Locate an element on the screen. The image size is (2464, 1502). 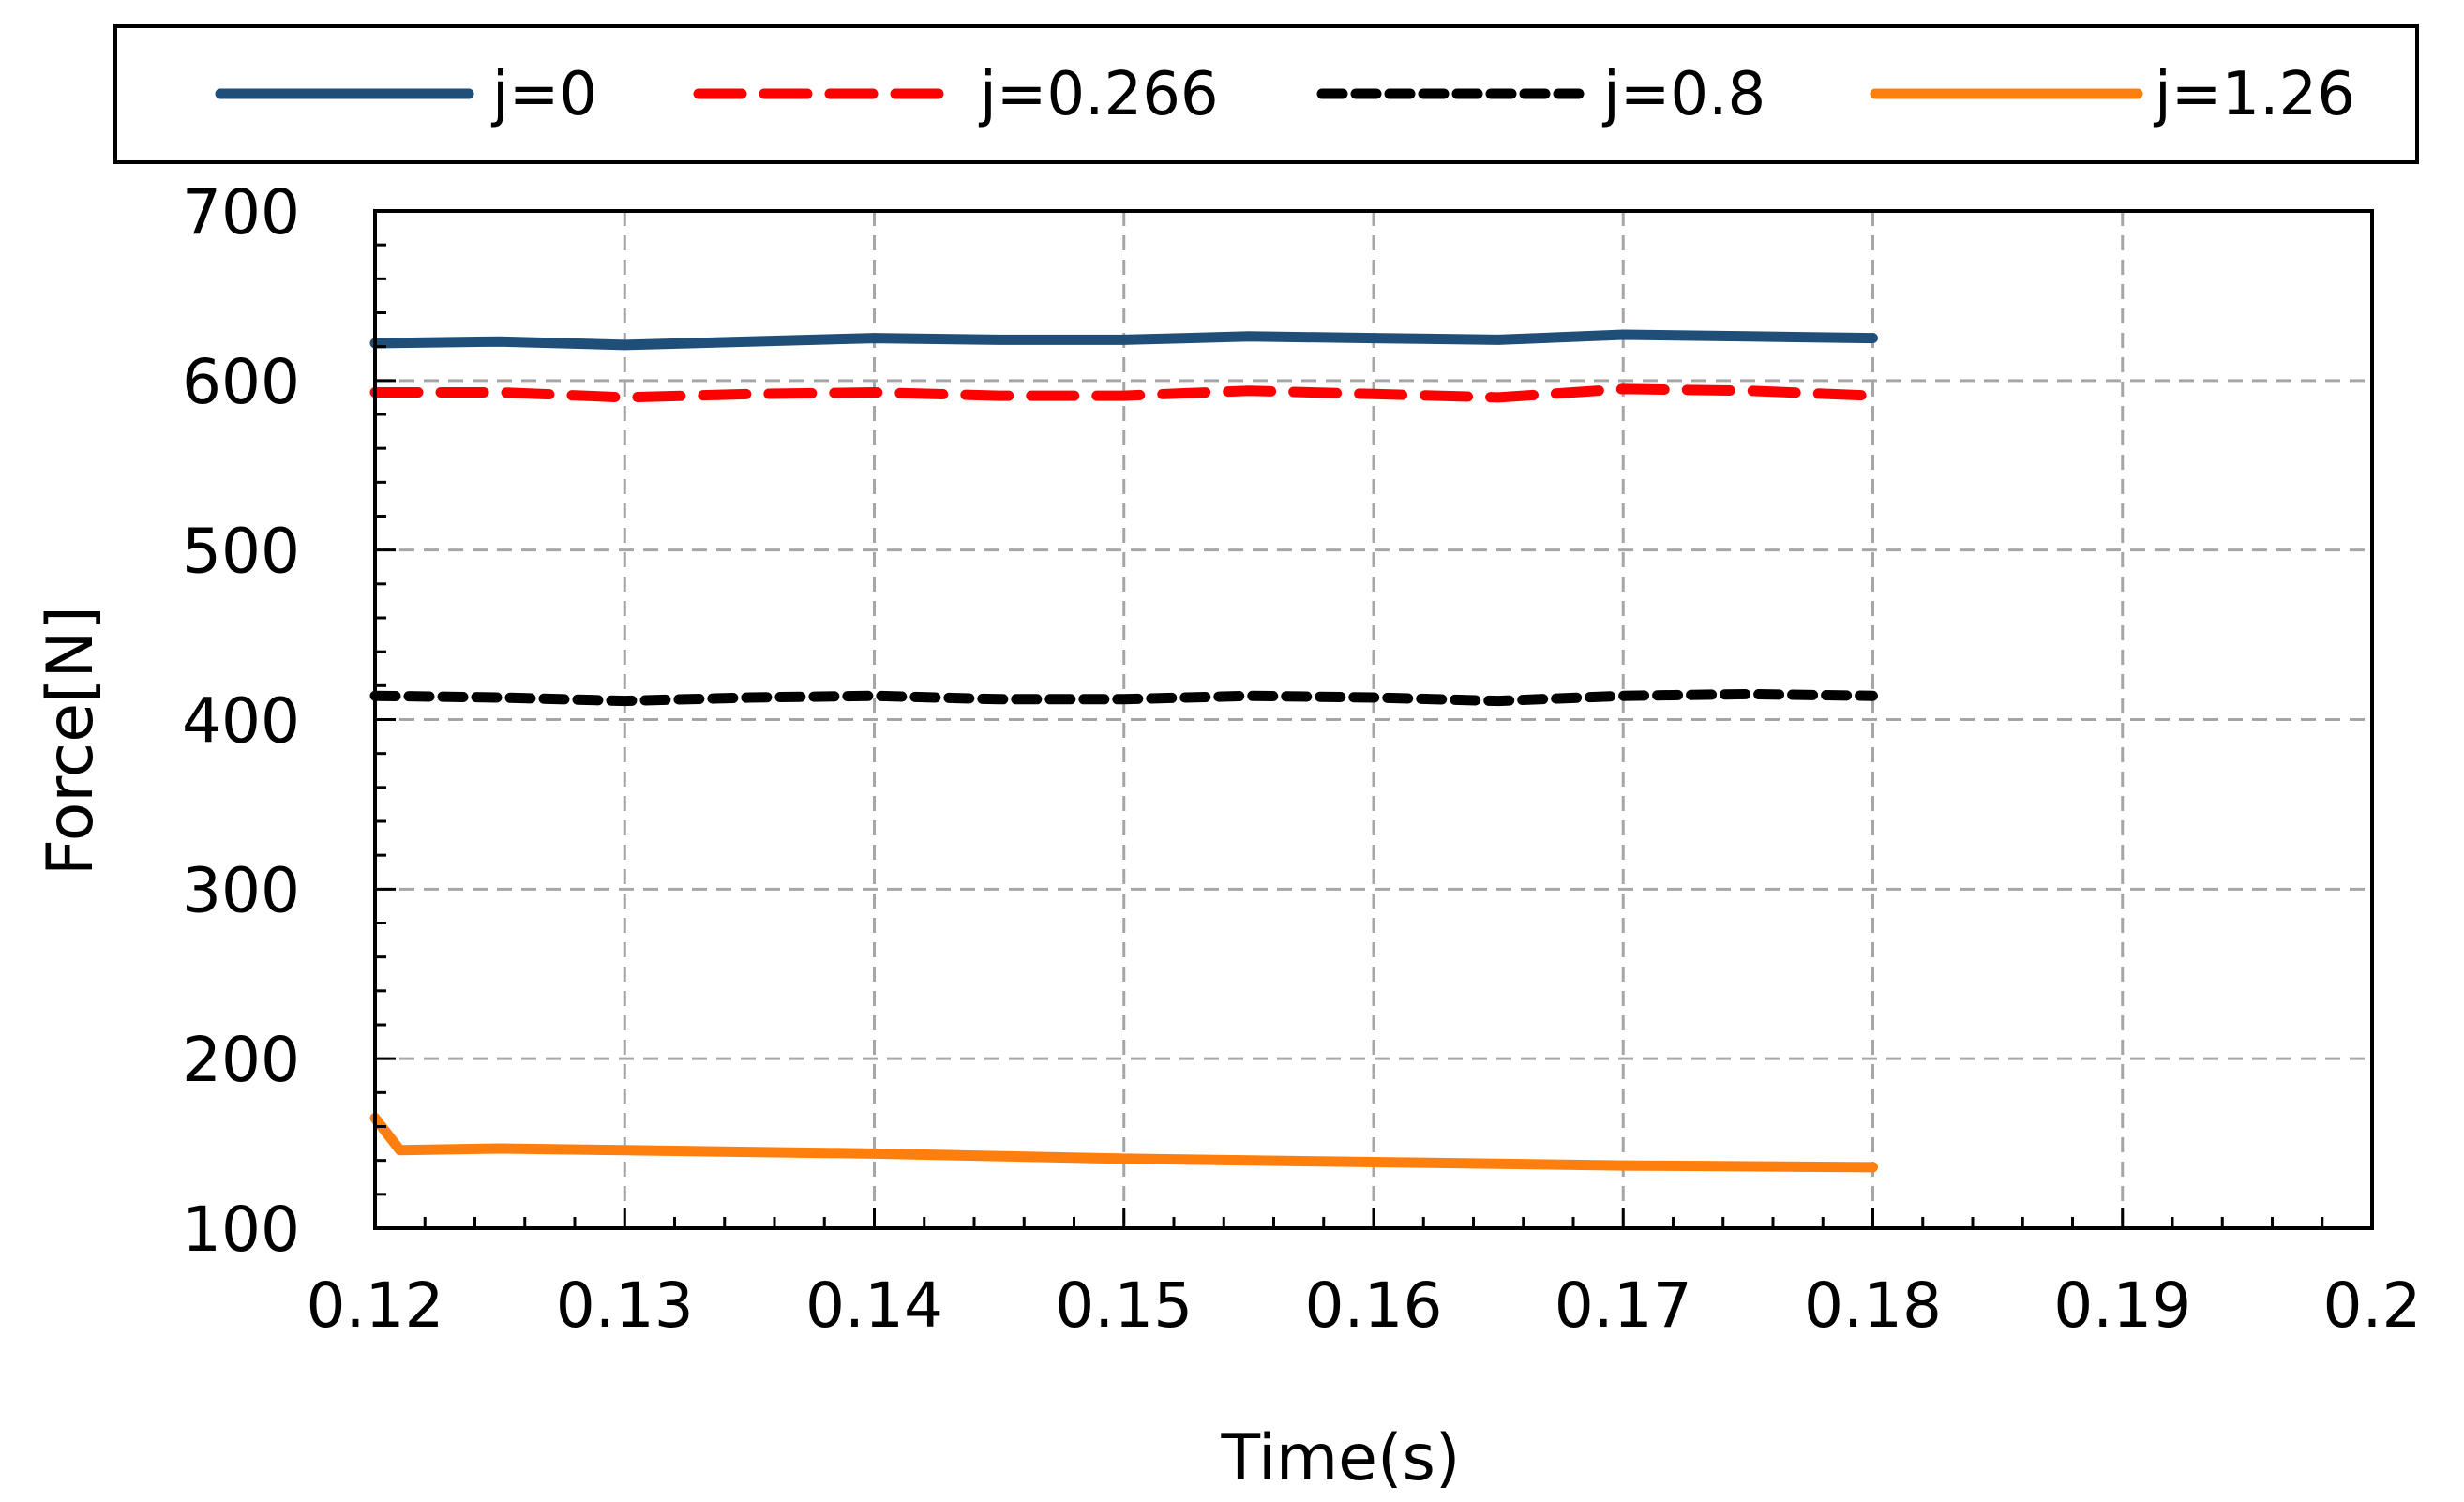
x-tick-label: 0.14 is located at coordinates (874, 1305).